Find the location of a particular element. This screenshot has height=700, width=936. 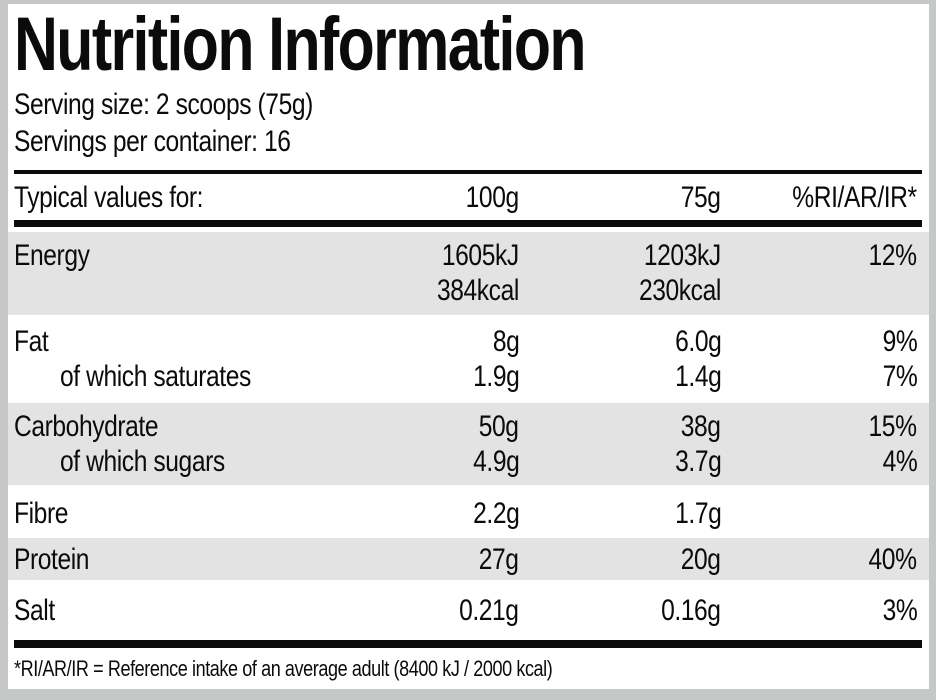

value-ri-percent: 12% is located at coordinates (892, 255).